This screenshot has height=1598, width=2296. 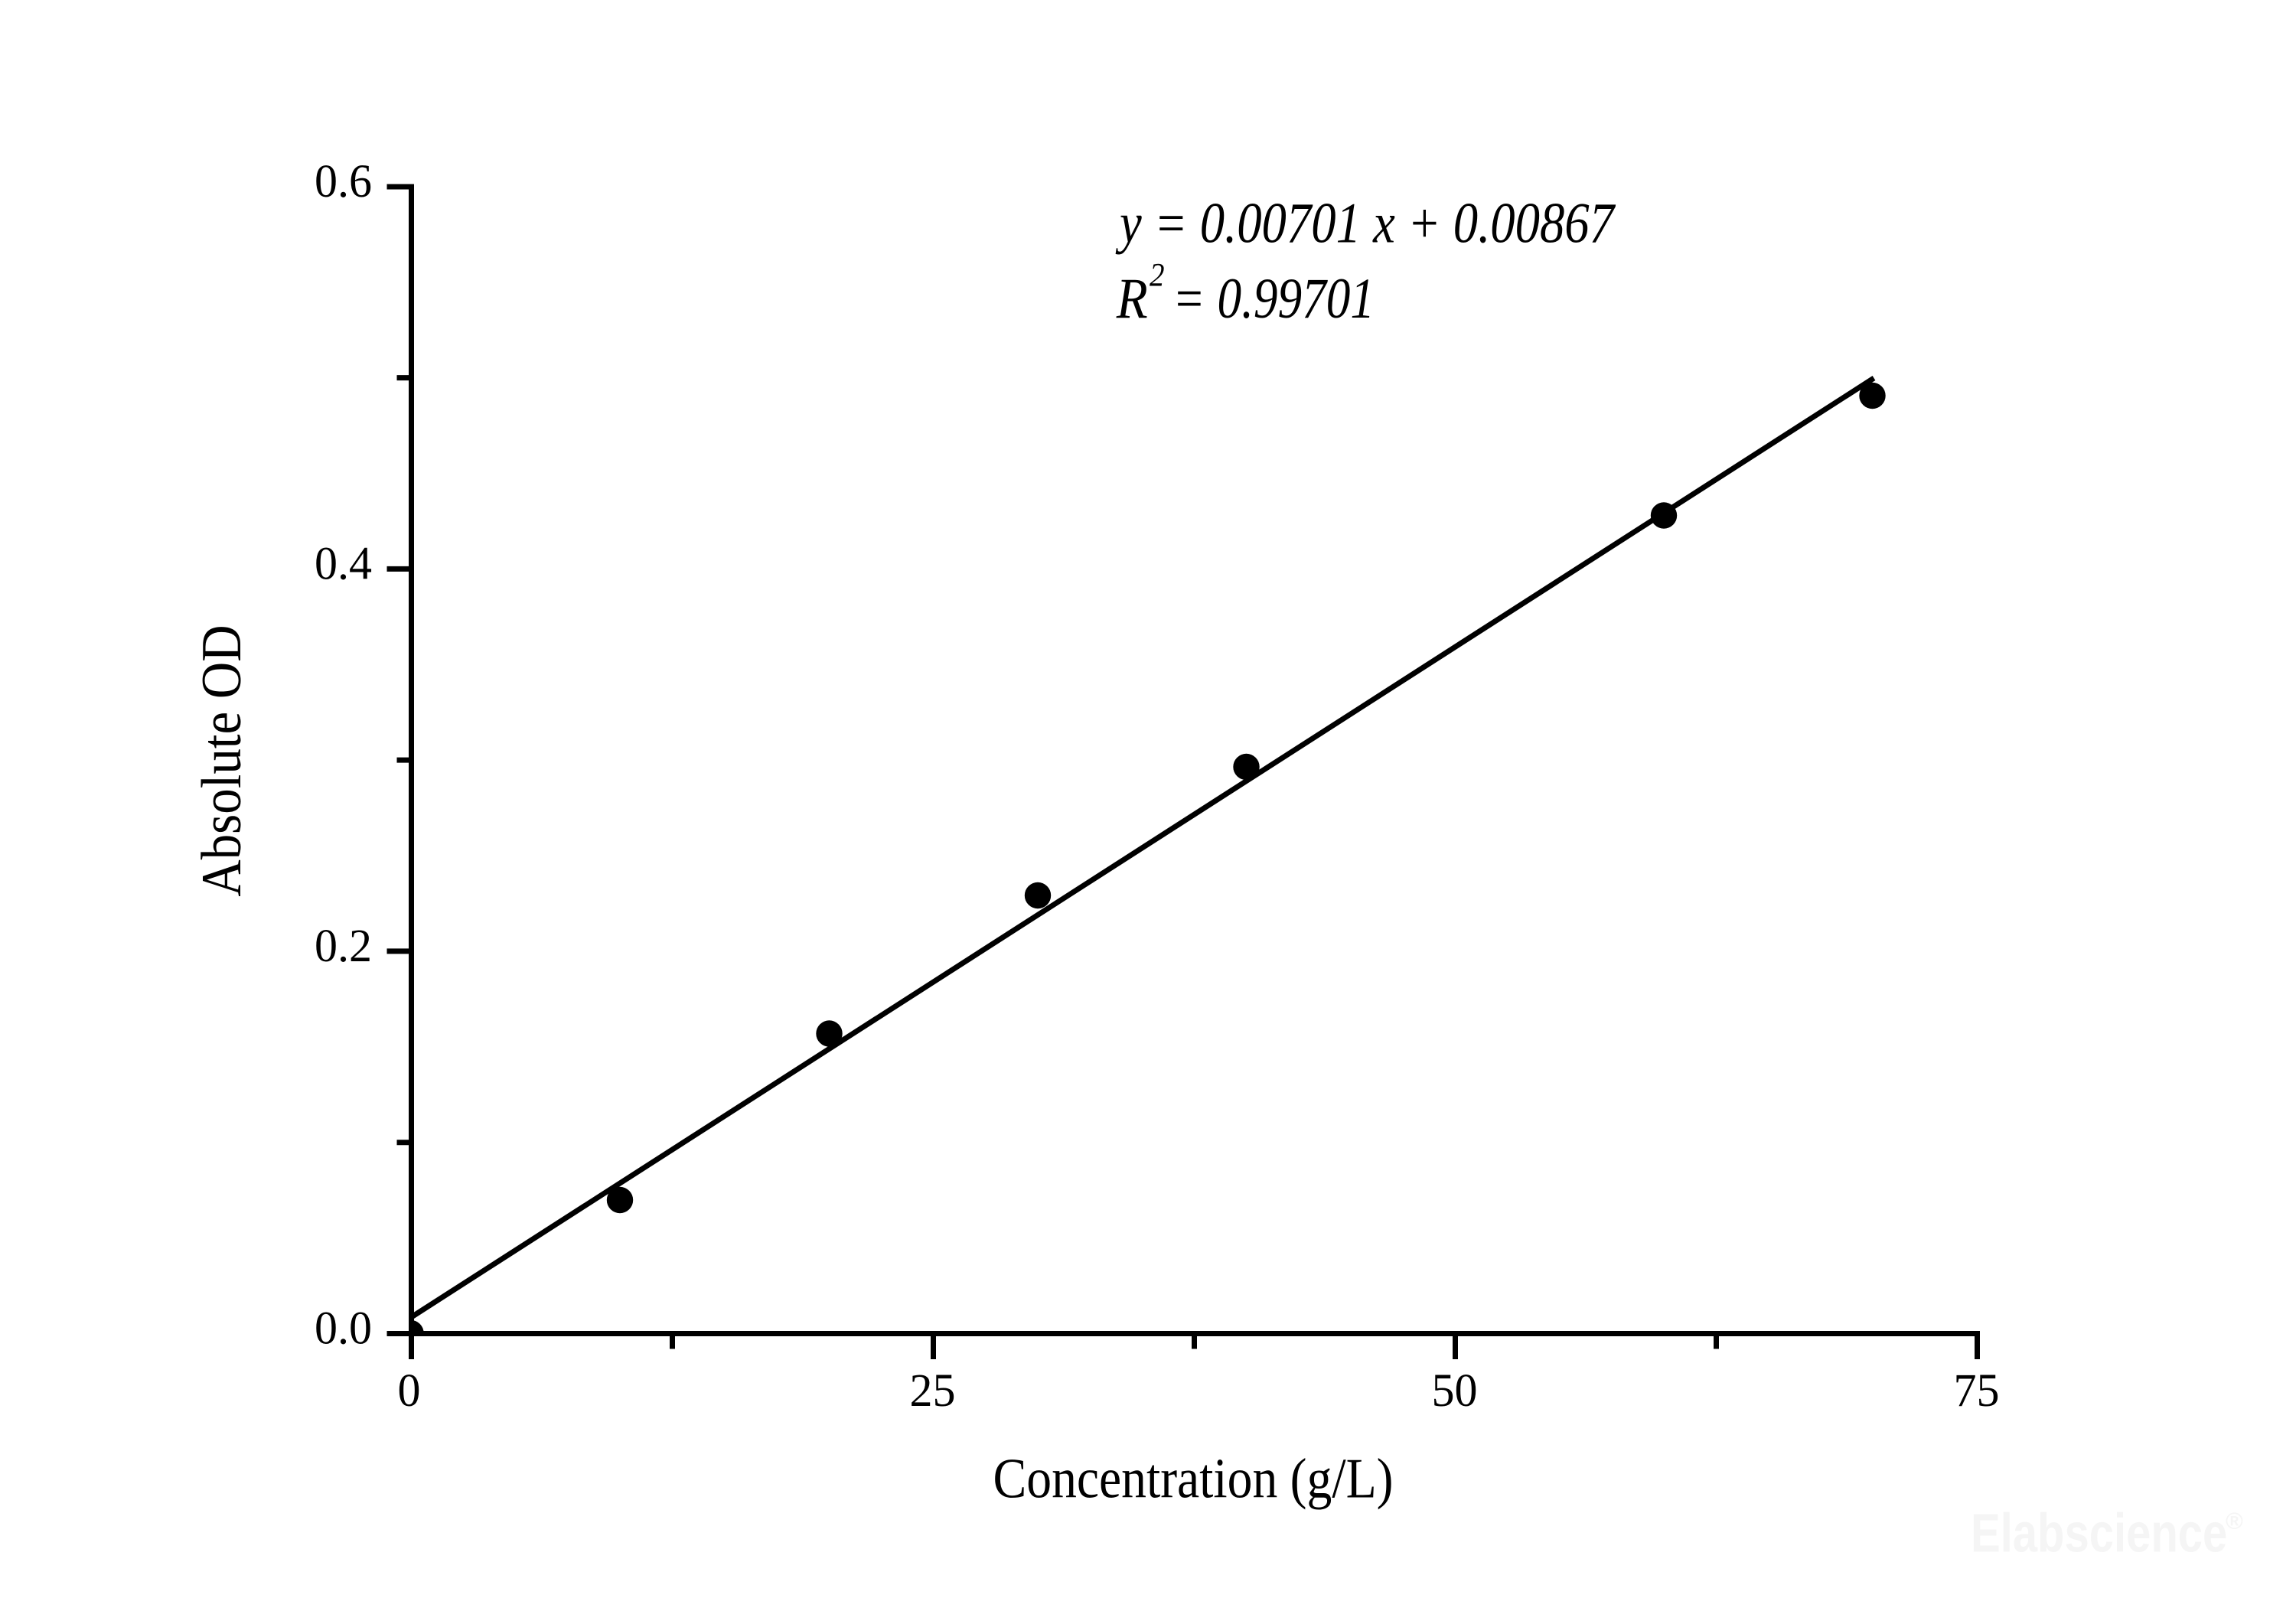 What do you see at coordinates (1193, 1480) in the screenshot?
I see `svg-text: Concentration (g/L)` at bounding box center [1193, 1480].